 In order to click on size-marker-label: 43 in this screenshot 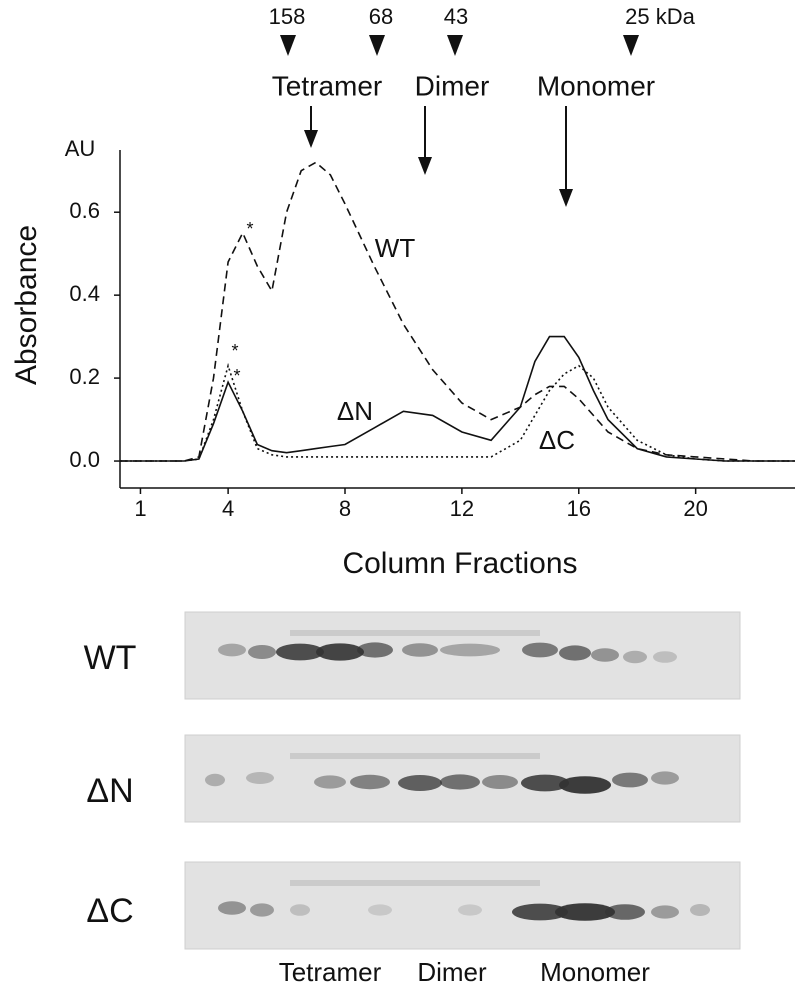, I will do `click(456, 16)`.